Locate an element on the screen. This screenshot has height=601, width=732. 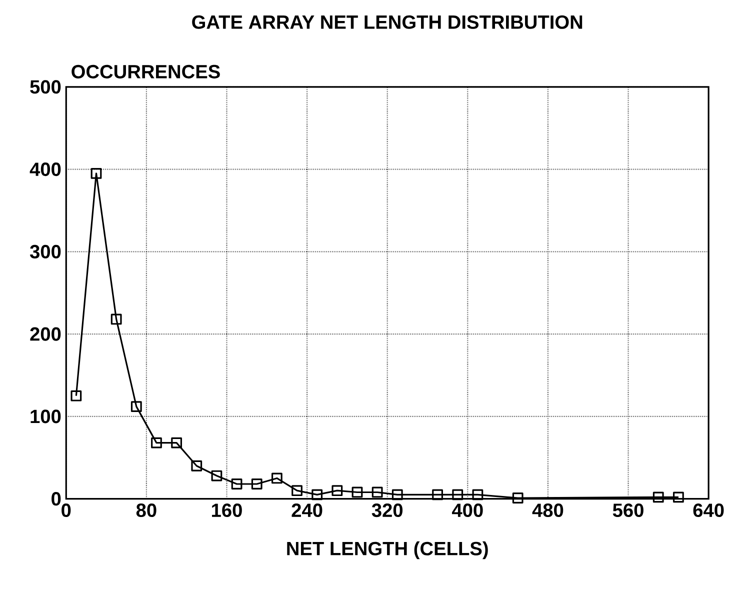
x-tick-label: 640 is located at coordinates (708, 511).